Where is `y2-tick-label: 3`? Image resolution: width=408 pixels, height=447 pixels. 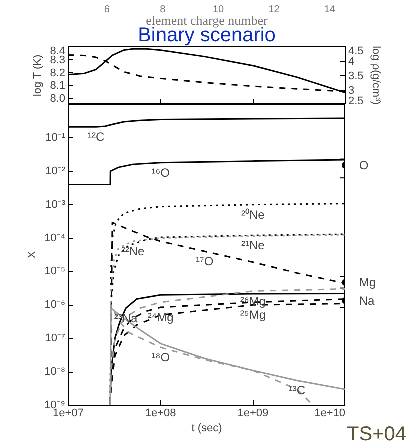 y2-tick-label: 3 is located at coordinates (351, 91).